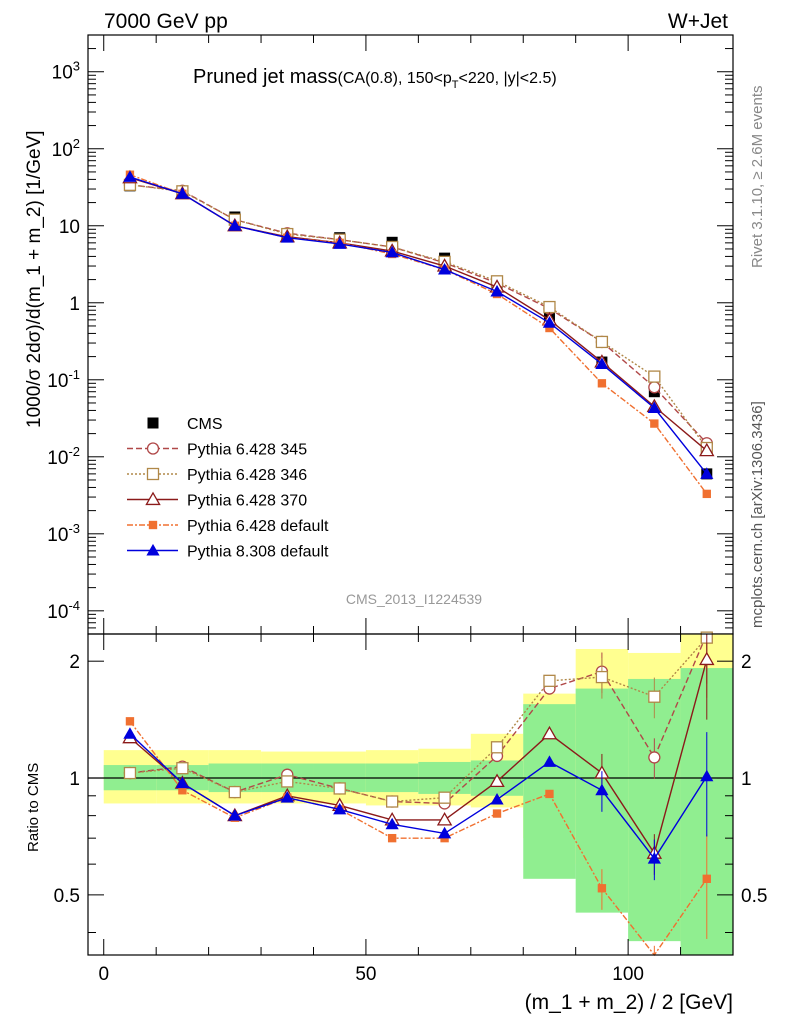 This screenshot has width=786, height=1024. Describe the element at coordinates (66, 71) in the screenshot. I see `y-tick-label: 10³` at that location.